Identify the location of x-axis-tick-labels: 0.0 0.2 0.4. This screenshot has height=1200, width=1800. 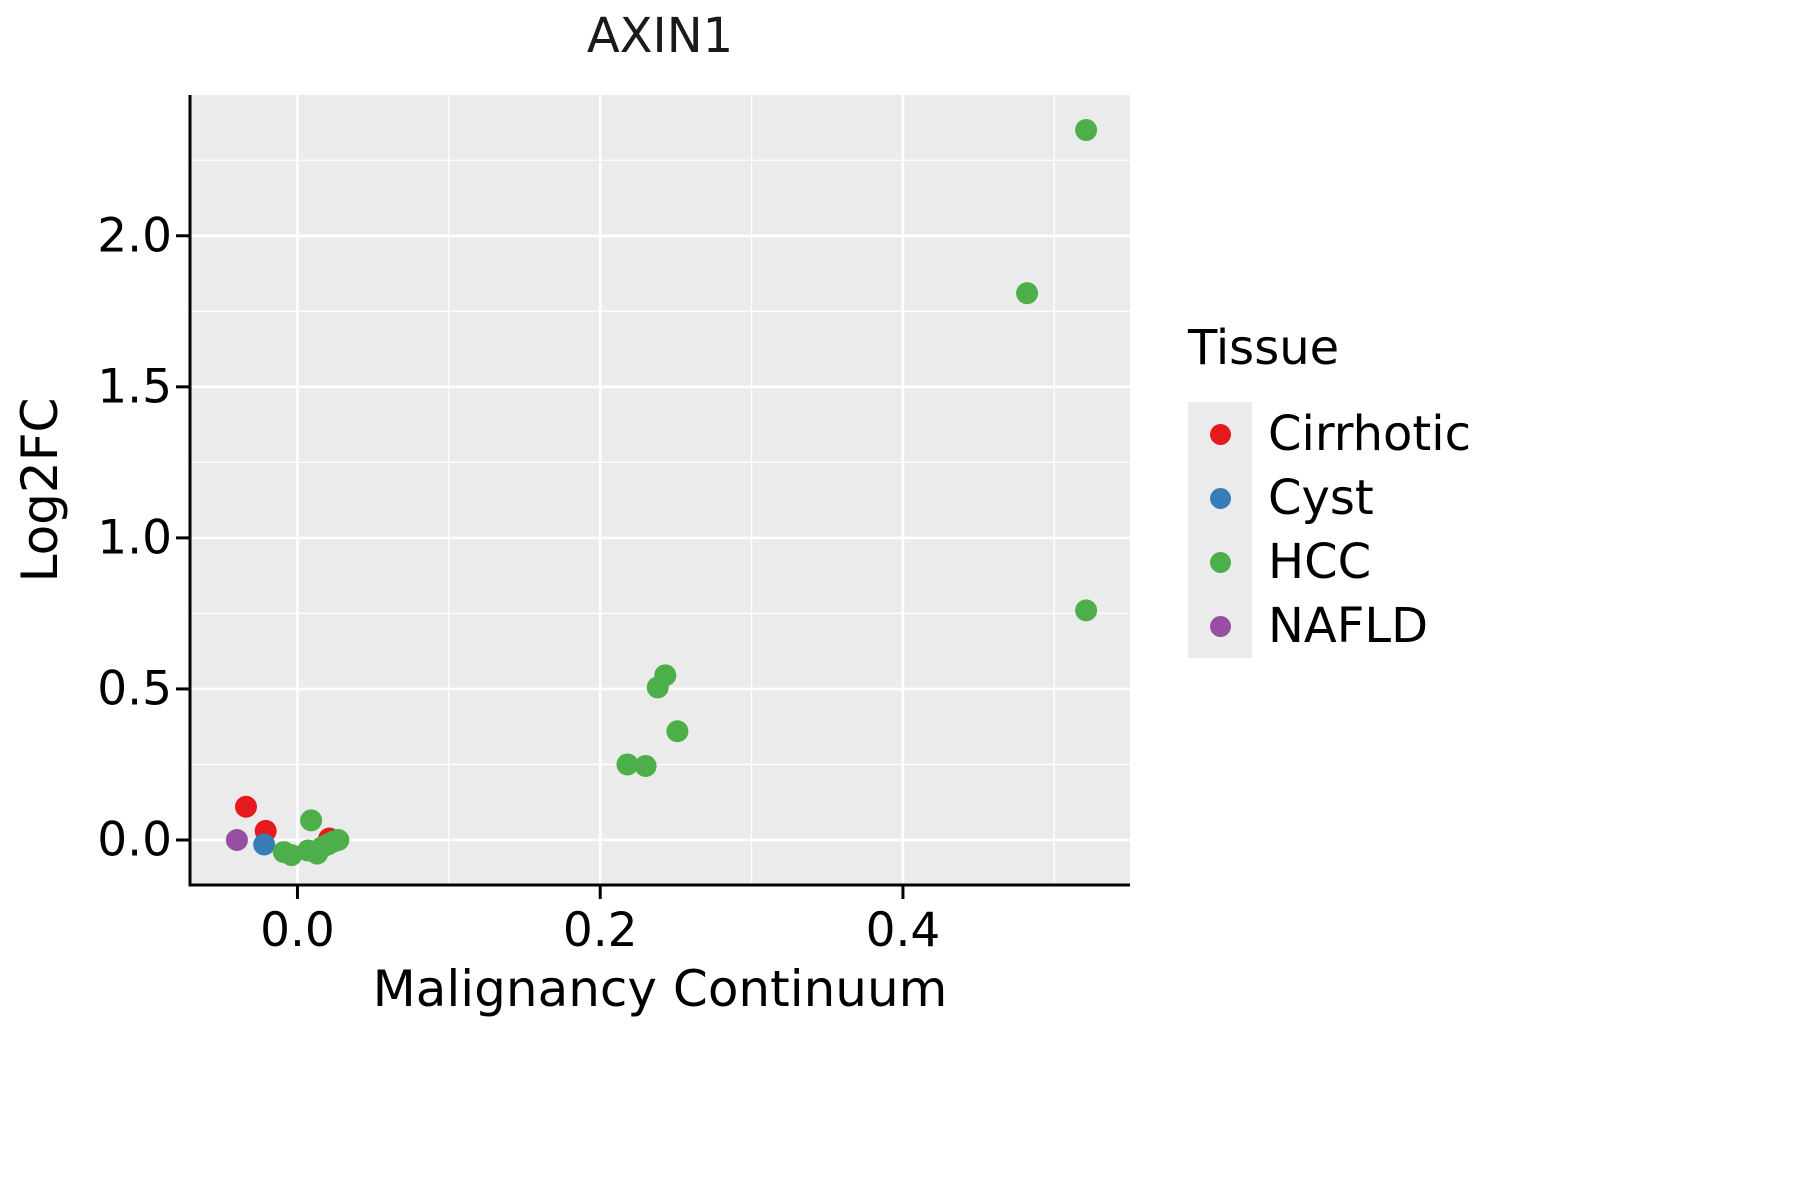
(900, 933).